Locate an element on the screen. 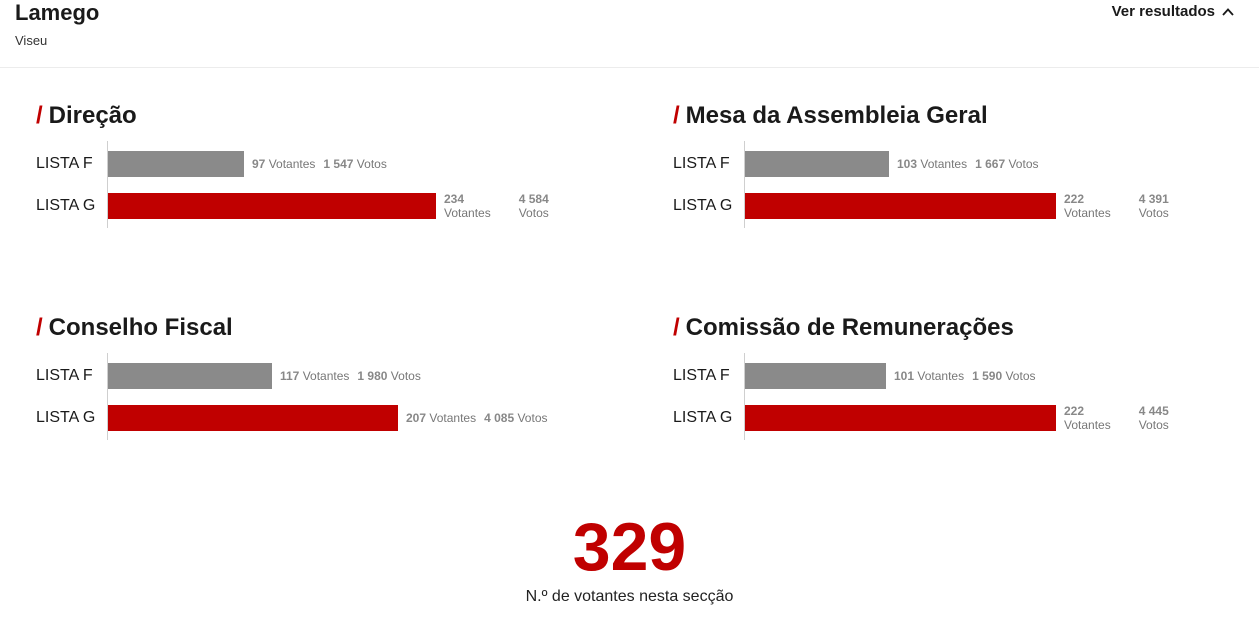 Image resolution: width=1259 pixels, height=627 pixels. votos-cell: 4 391 Votos is located at coordinates (1154, 206).